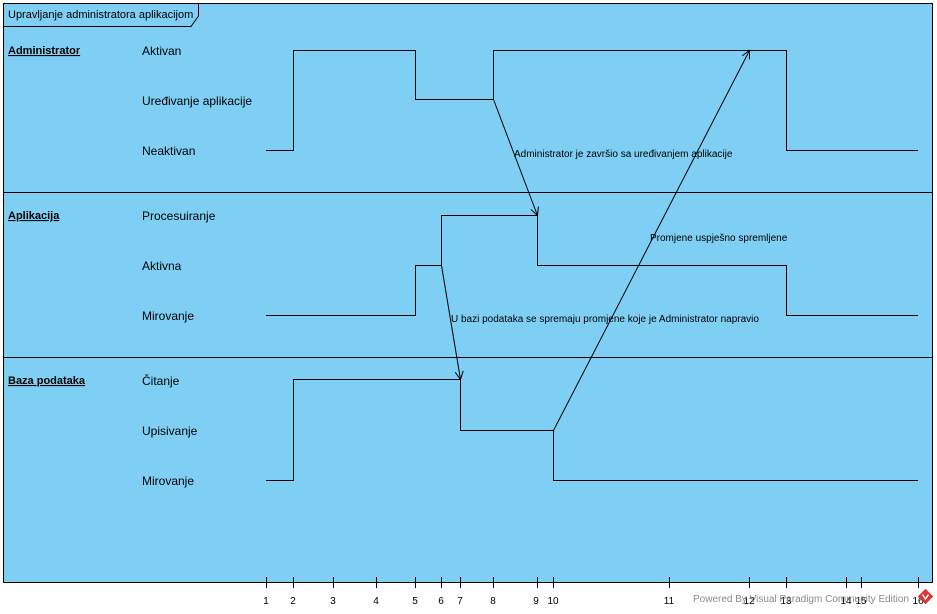 Image resolution: width=937 pixels, height=614 pixels. Describe the element at coordinates (441, 601) in the screenshot. I see `tick-label: 6` at that location.